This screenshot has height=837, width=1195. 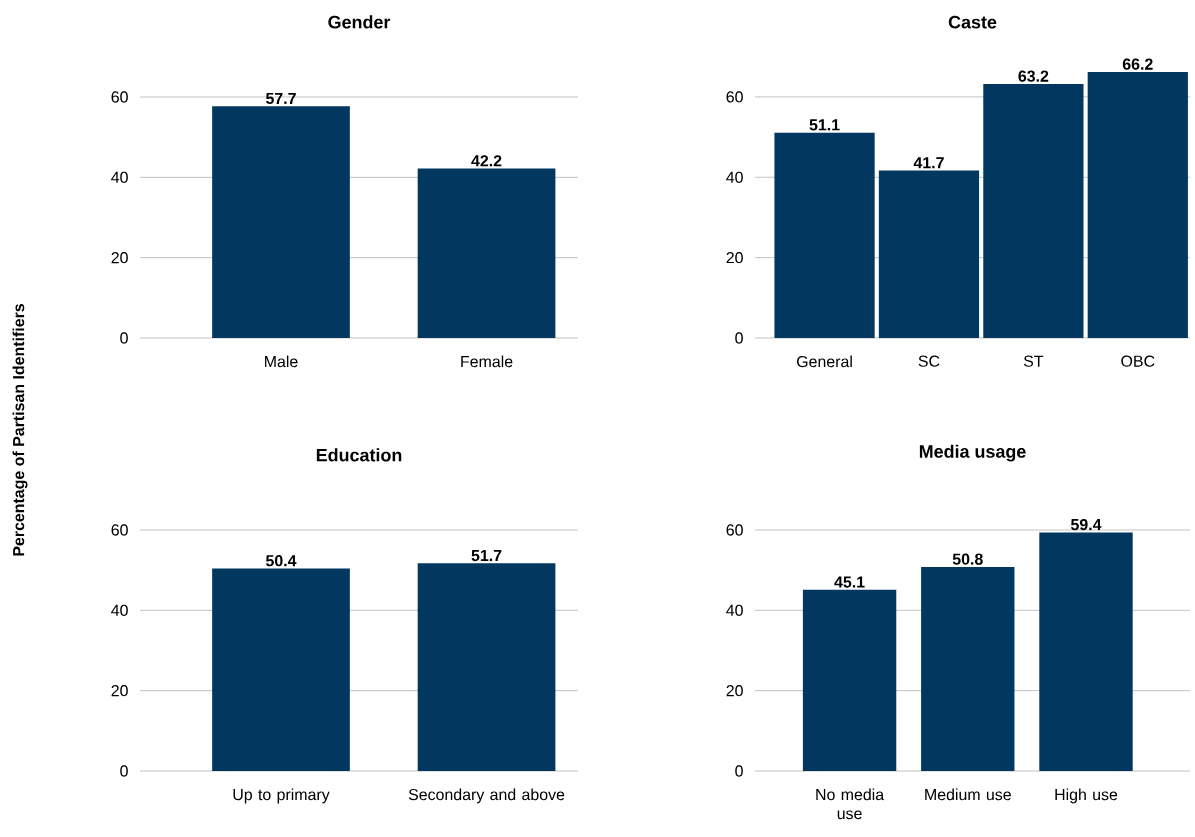 What do you see at coordinates (1086, 524) in the screenshot?
I see `data-label: 59.4` at bounding box center [1086, 524].